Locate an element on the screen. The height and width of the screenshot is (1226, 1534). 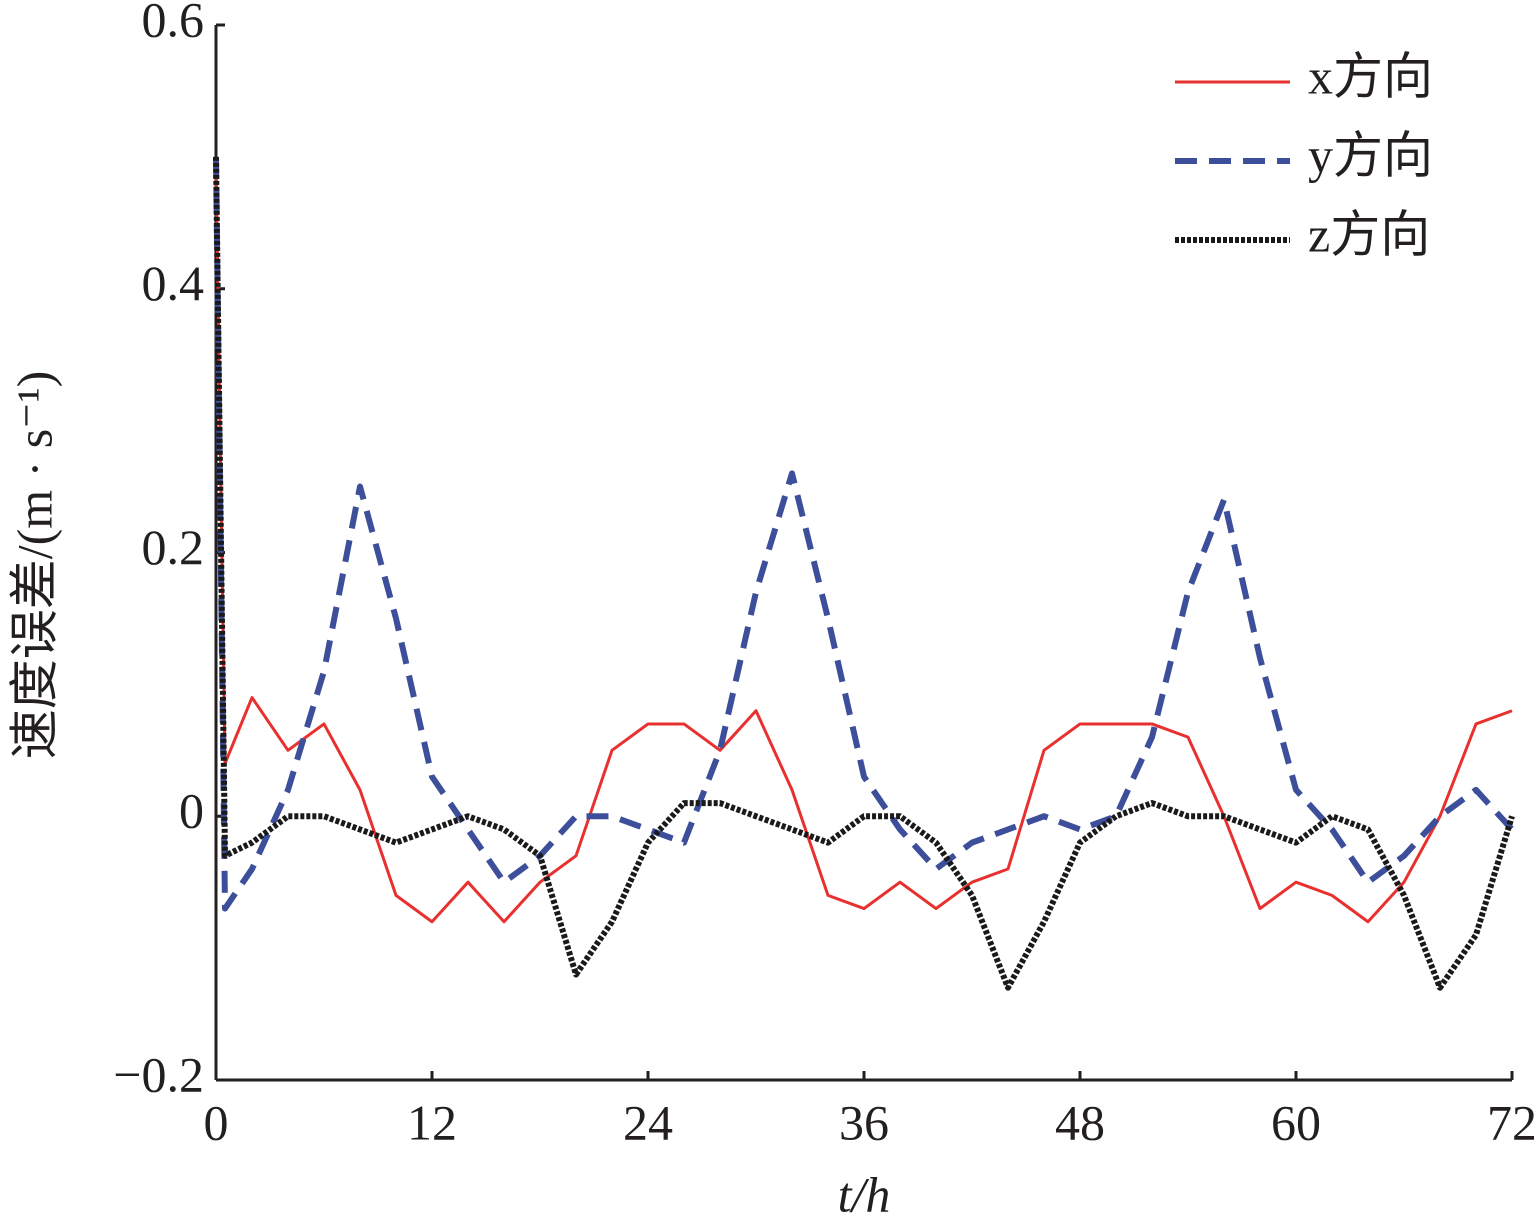
x-axis-label: t/h is located at coordinates (864, 1194).